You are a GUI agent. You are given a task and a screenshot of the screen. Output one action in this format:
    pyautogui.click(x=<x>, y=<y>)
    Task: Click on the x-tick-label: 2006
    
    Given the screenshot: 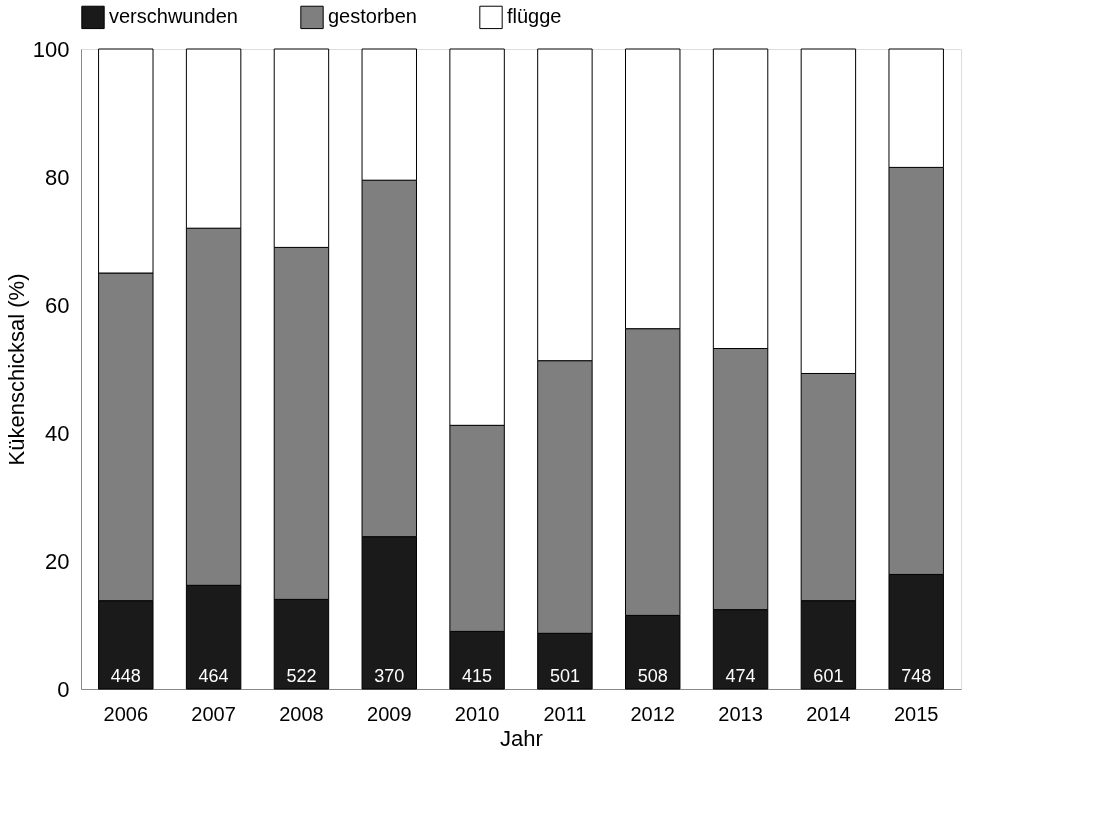 What is the action you would take?
    pyautogui.click(x=126, y=713)
    